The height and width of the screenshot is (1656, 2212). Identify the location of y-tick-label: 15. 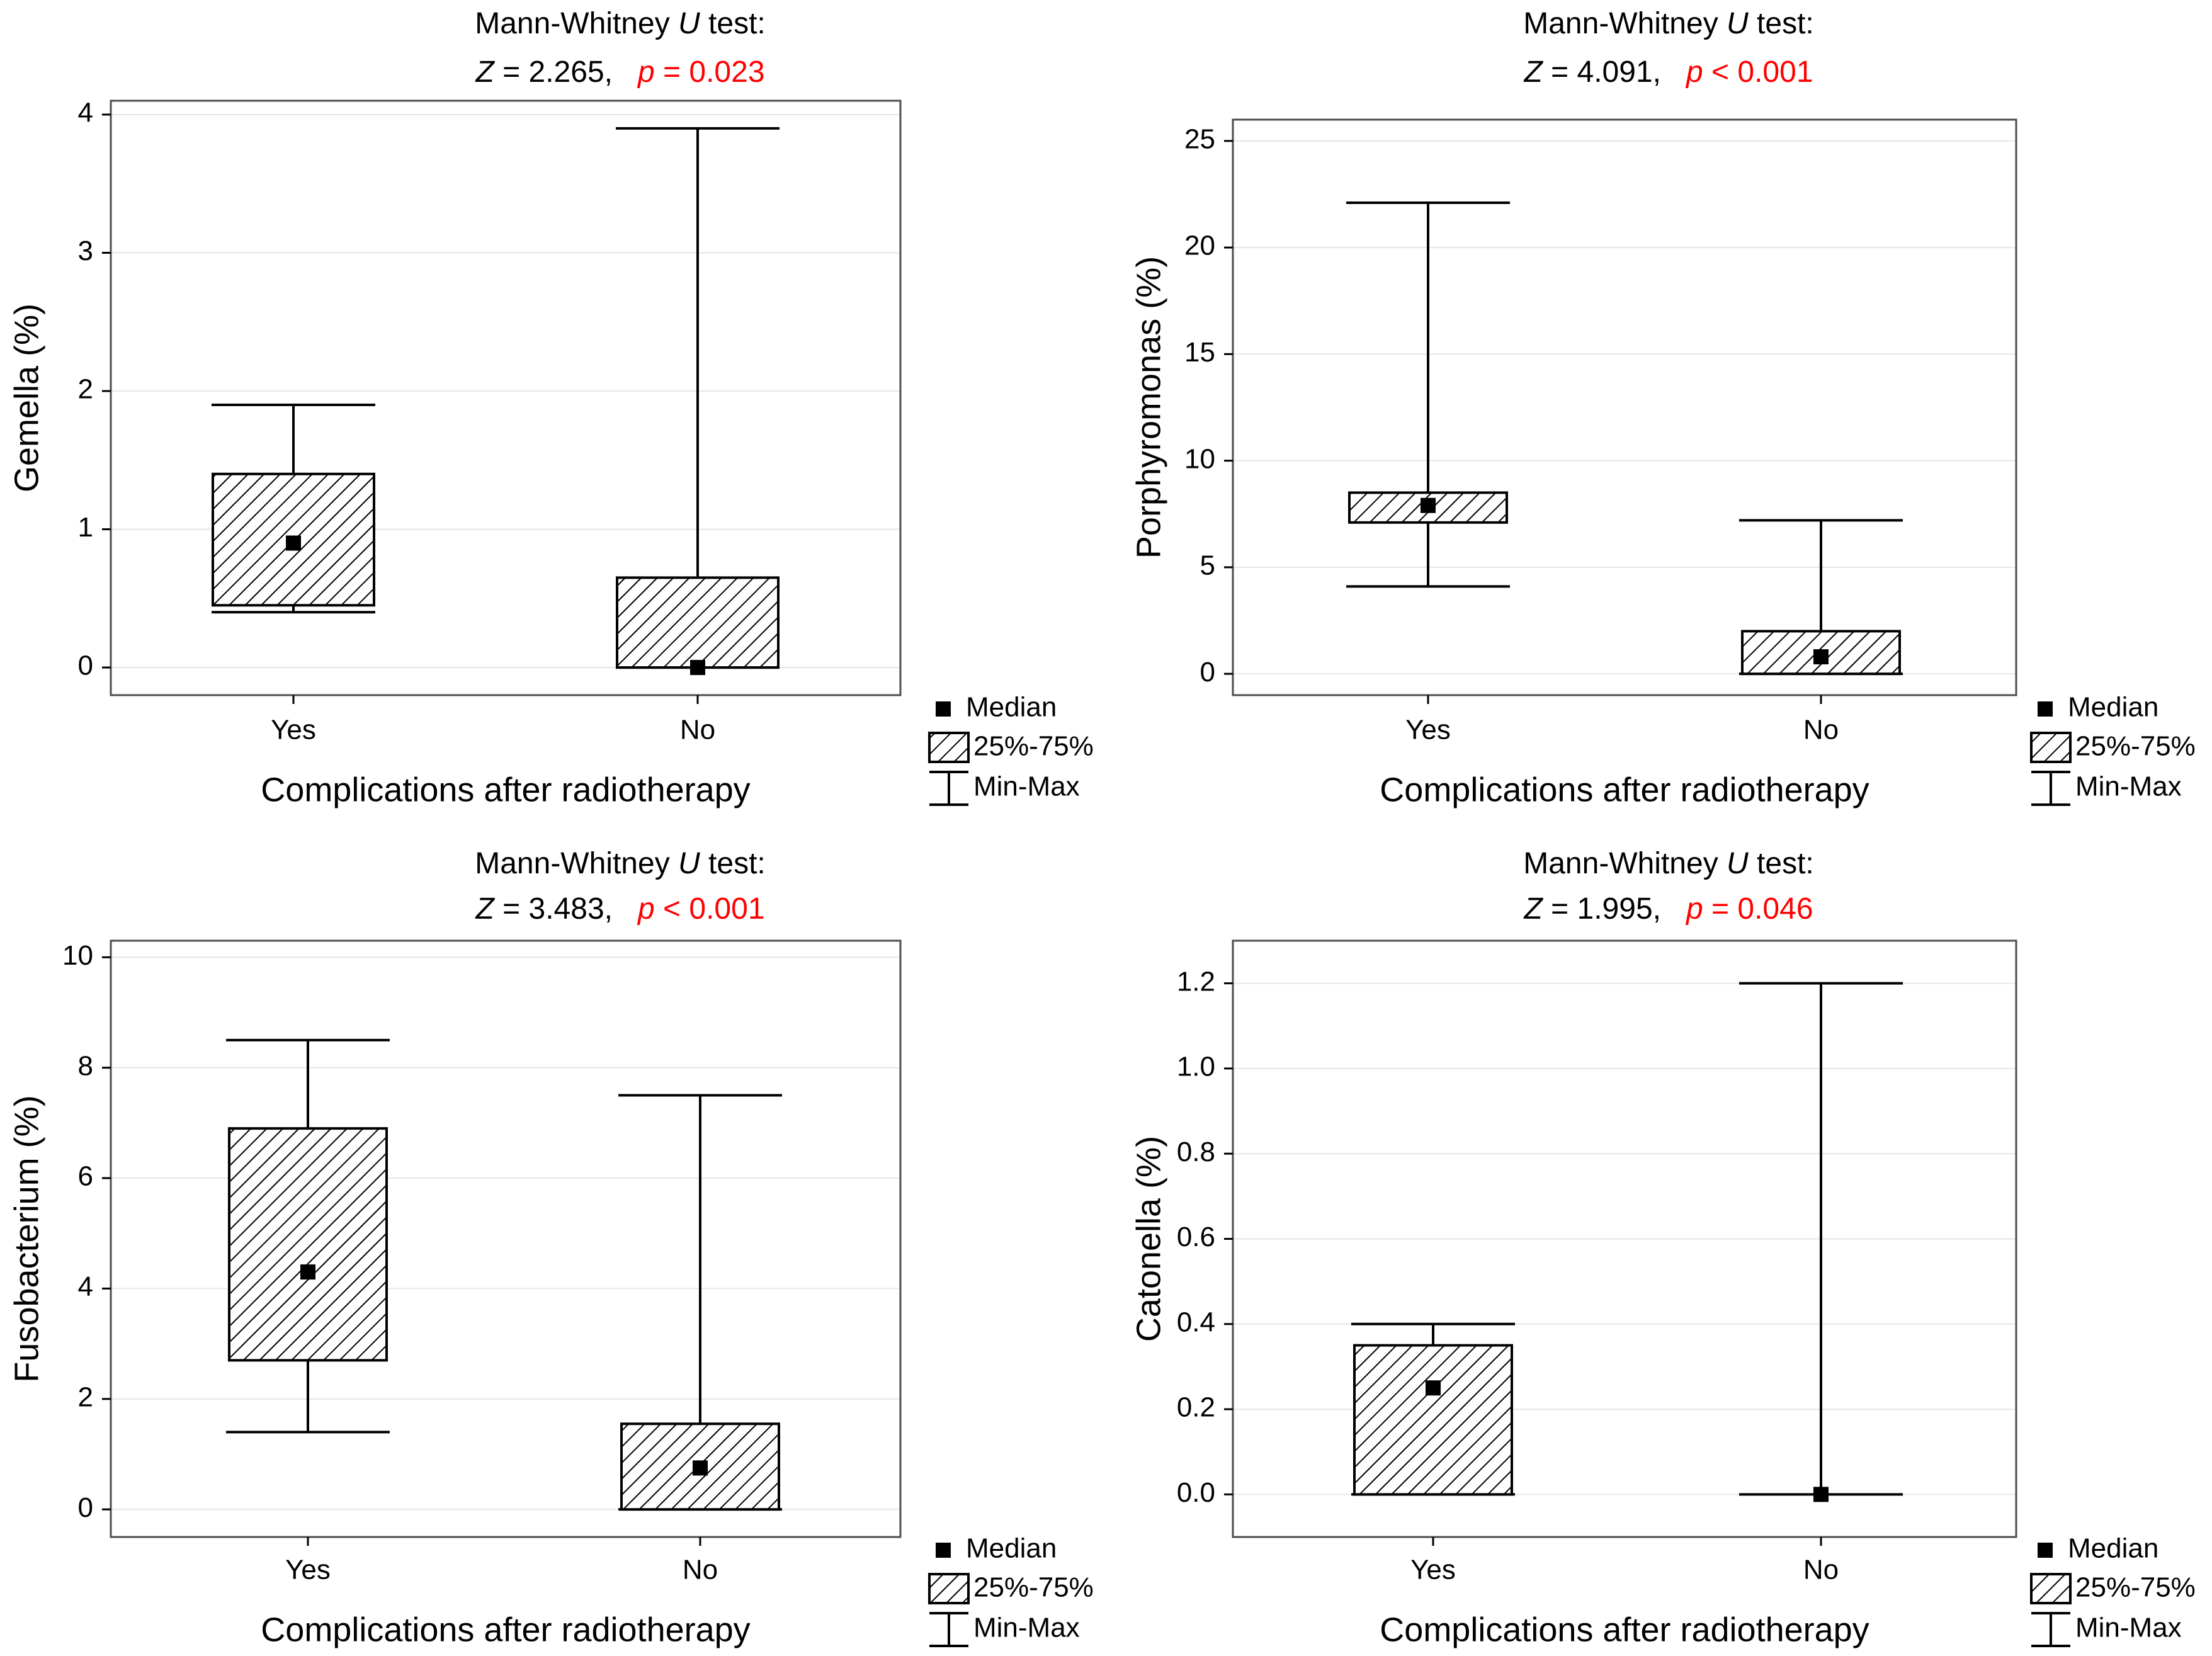
(1199, 352).